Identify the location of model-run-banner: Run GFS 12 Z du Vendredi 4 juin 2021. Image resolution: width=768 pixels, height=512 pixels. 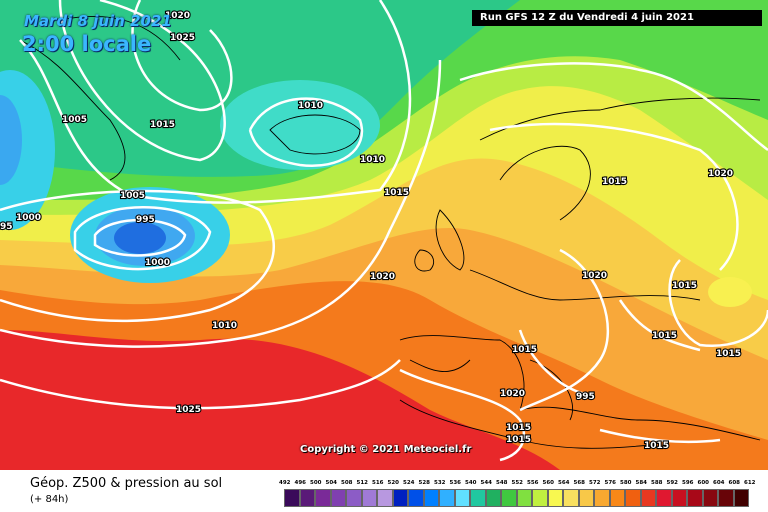
(617, 18).